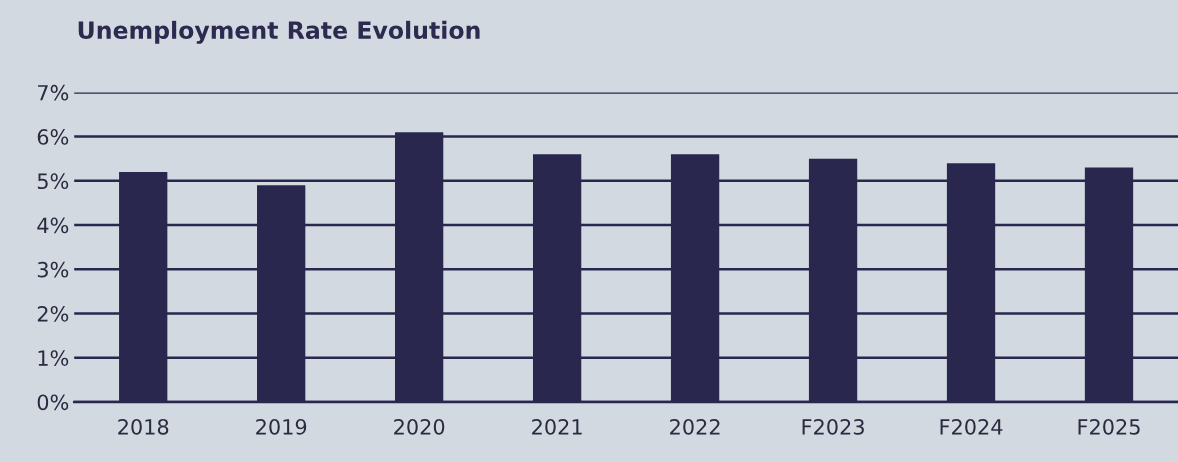 This screenshot has width=1178, height=462. I want to click on y-tick-label: 4%, so click(53, 225).